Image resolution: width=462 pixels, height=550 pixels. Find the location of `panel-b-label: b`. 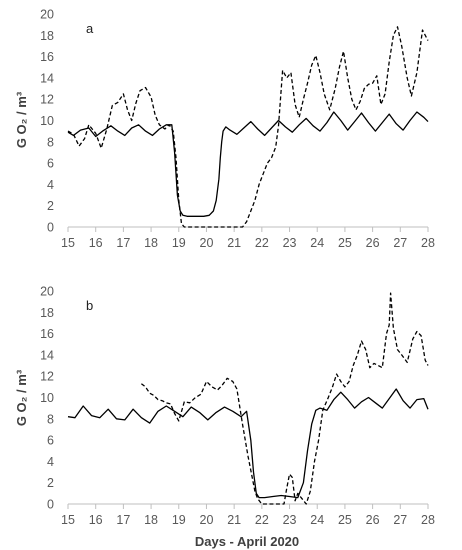

panel-b-label: b is located at coordinates (89, 305).